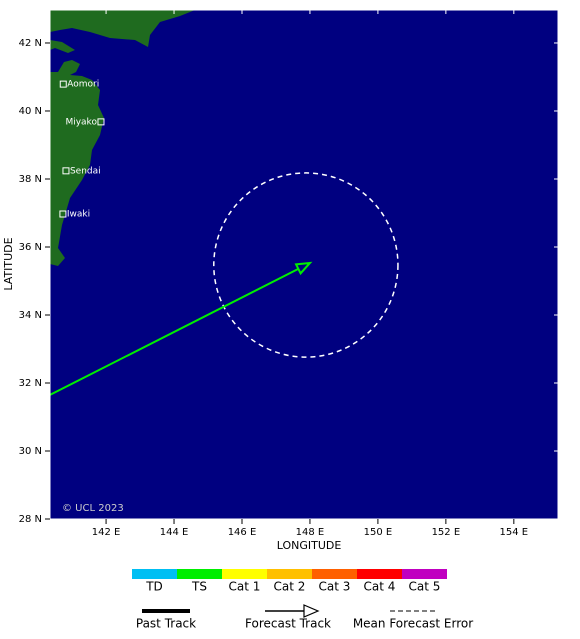 This screenshot has width=580, height=639. I want to click on city-label: Aomori, so click(83, 85).